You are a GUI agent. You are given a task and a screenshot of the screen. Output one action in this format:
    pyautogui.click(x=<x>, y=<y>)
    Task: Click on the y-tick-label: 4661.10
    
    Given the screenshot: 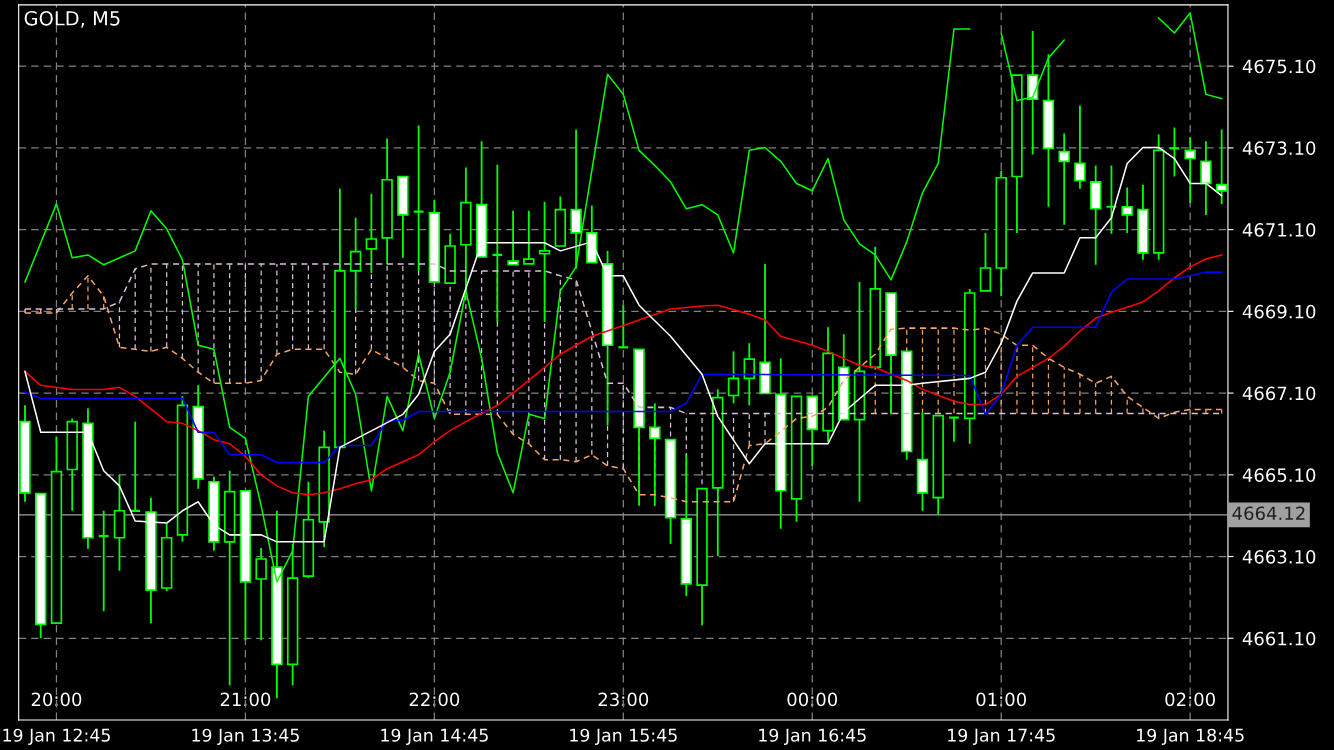 What is the action you would take?
    pyautogui.click(x=1279, y=638)
    